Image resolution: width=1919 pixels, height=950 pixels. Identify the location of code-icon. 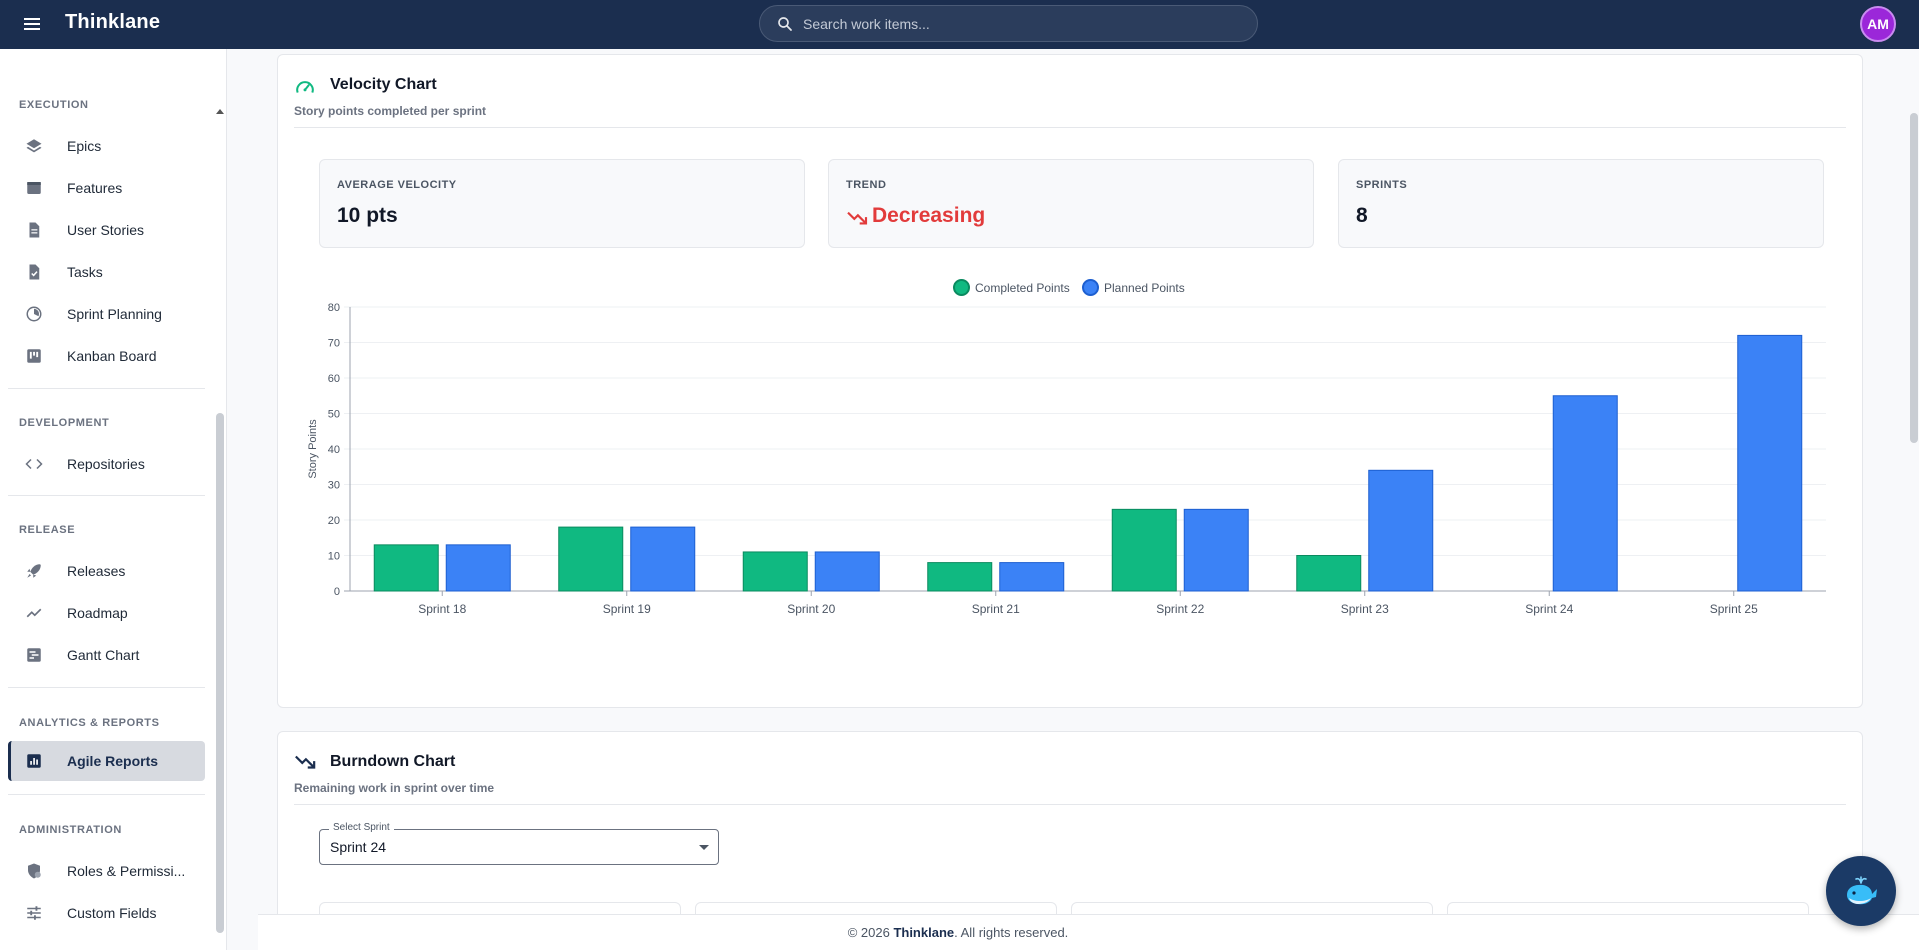
(34, 464).